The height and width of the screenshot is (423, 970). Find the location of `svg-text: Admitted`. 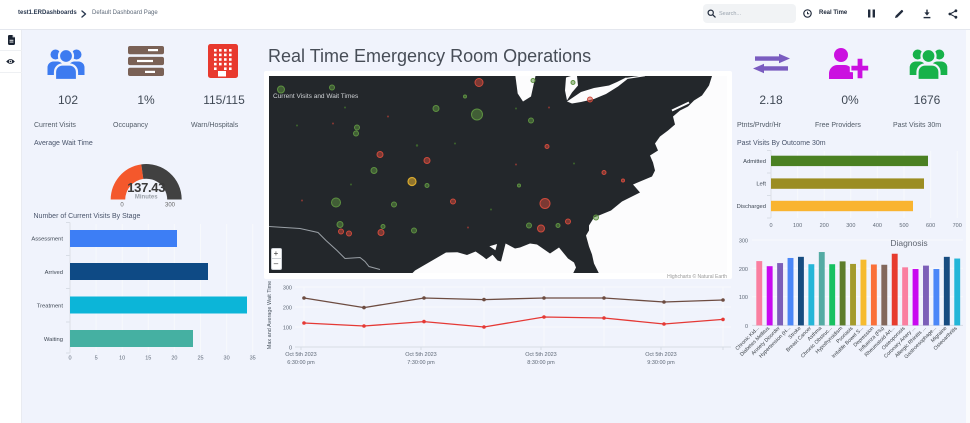

svg-text: Admitted is located at coordinates (754, 162).